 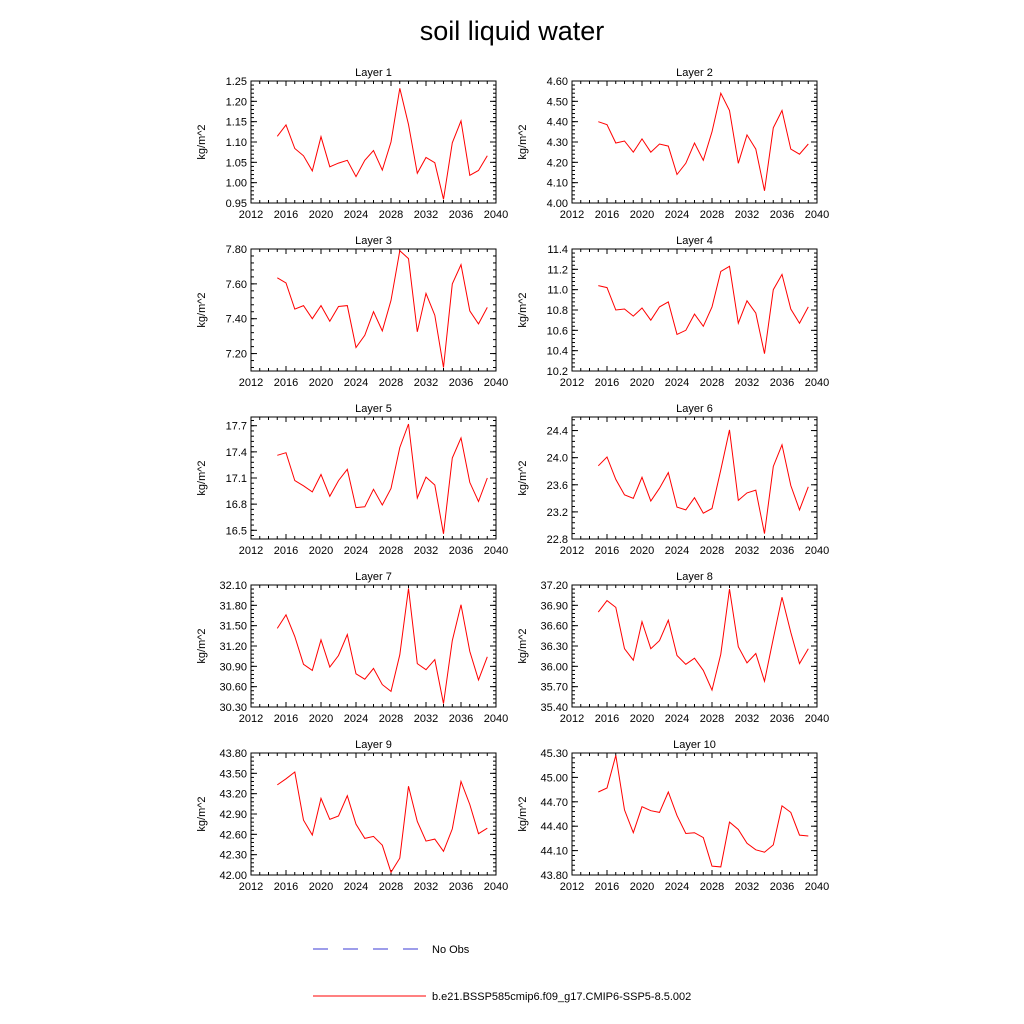 What do you see at coordinates (233, 754) in the screenshot?
I see `y-tick-label: 43.80` at bounding box center [233, 754].